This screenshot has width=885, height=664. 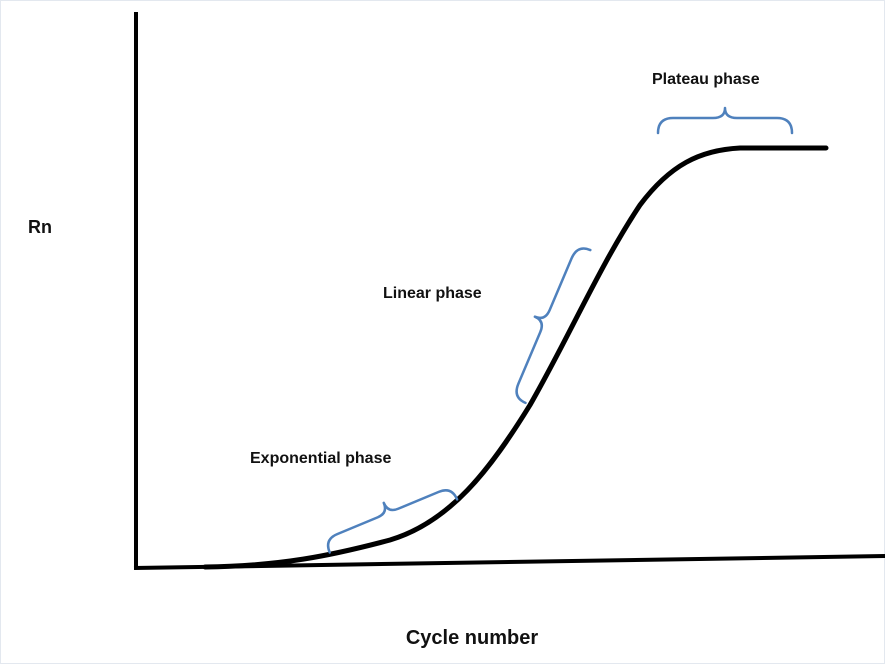 I want to click on x-axis-label: Cycle number, so click(x=472, y=638).